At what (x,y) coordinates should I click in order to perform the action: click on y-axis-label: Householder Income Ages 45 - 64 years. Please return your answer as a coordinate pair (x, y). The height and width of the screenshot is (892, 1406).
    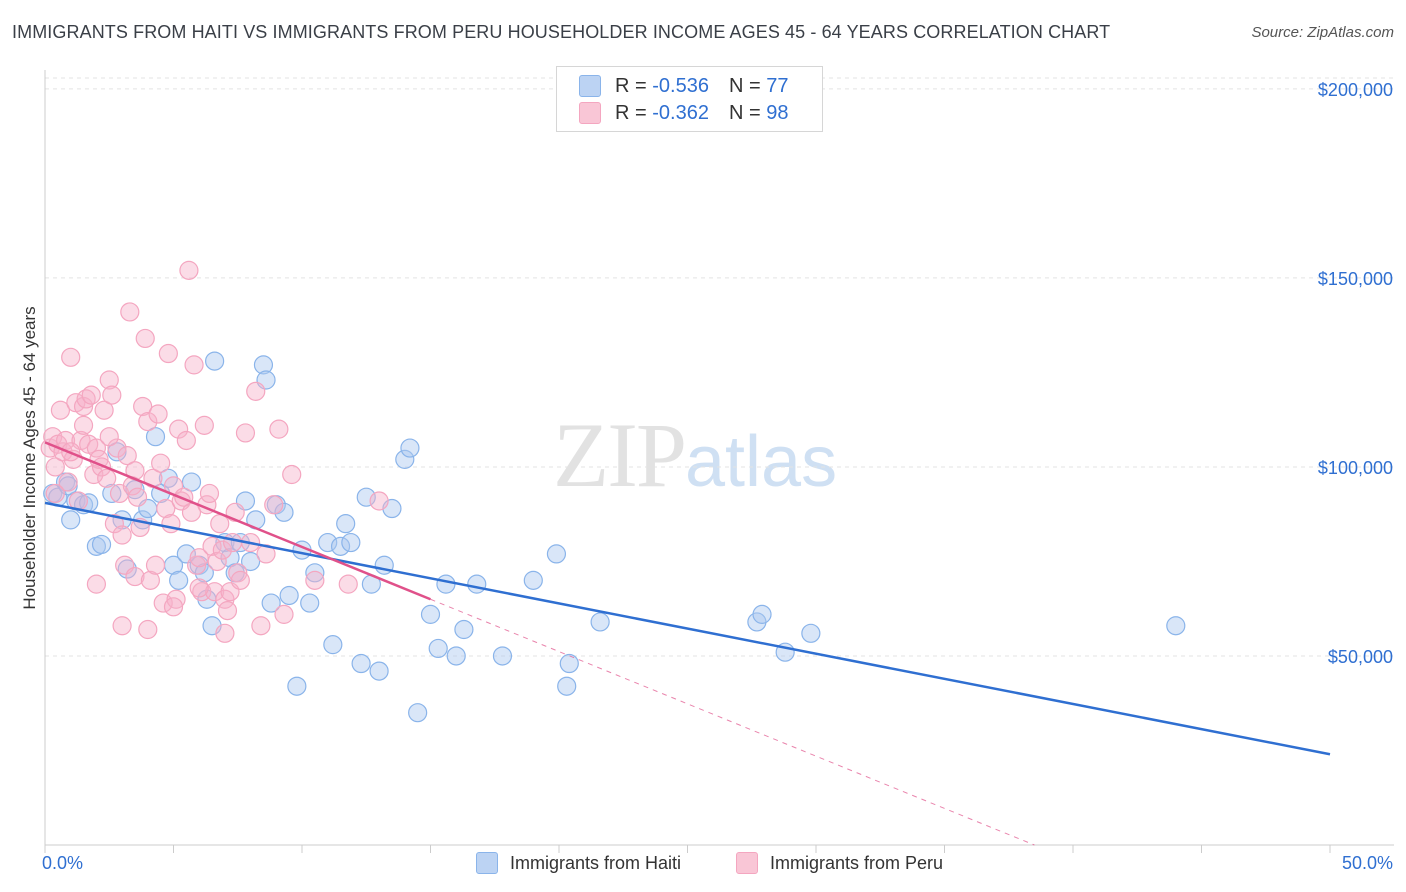
    Looking at the image, I should click on (29, 457).